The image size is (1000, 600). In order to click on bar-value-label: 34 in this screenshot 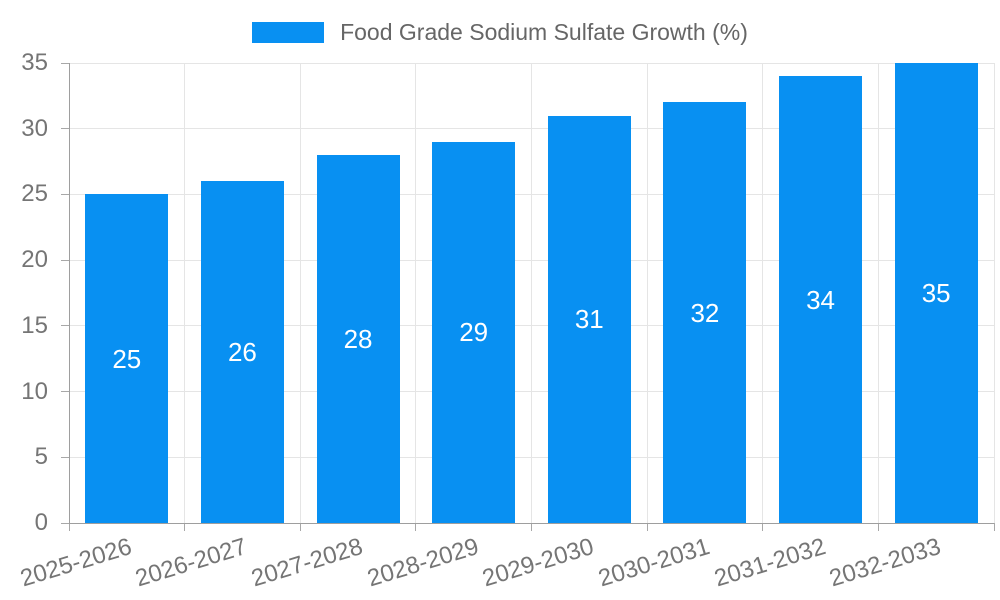, I will do `click(821, 299)`.